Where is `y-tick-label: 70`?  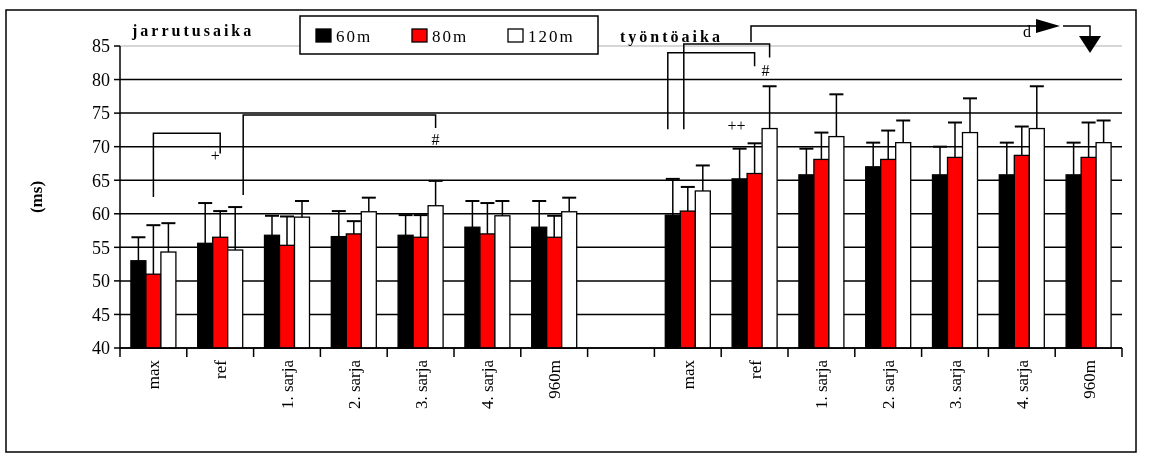 y-tick-label: 70 is located at coordinates (101, 146).